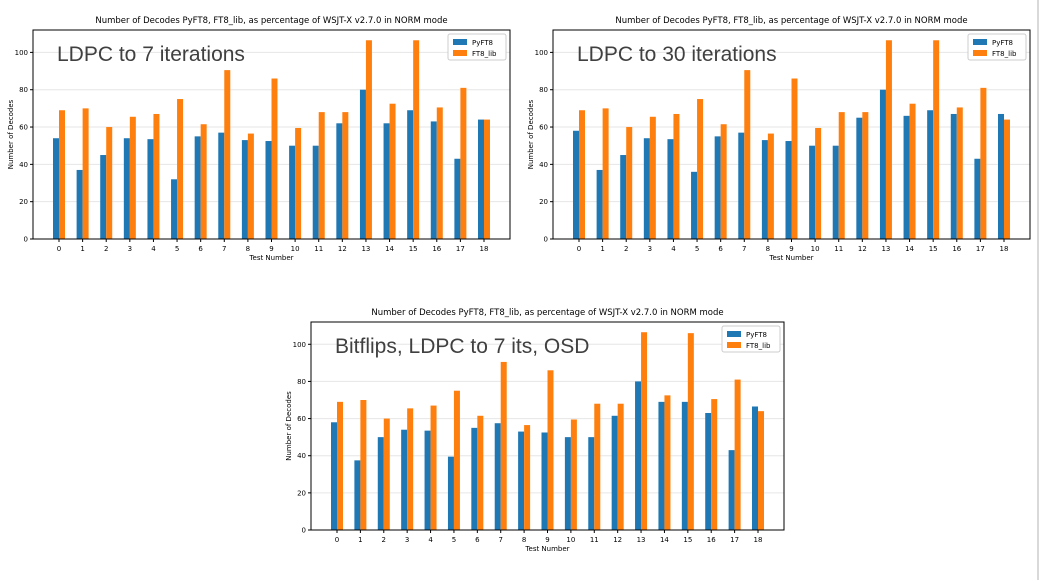 The height and width of the screenshot is (580, 1039). I want to click on x-tick-label: 2, so click(626, 249).